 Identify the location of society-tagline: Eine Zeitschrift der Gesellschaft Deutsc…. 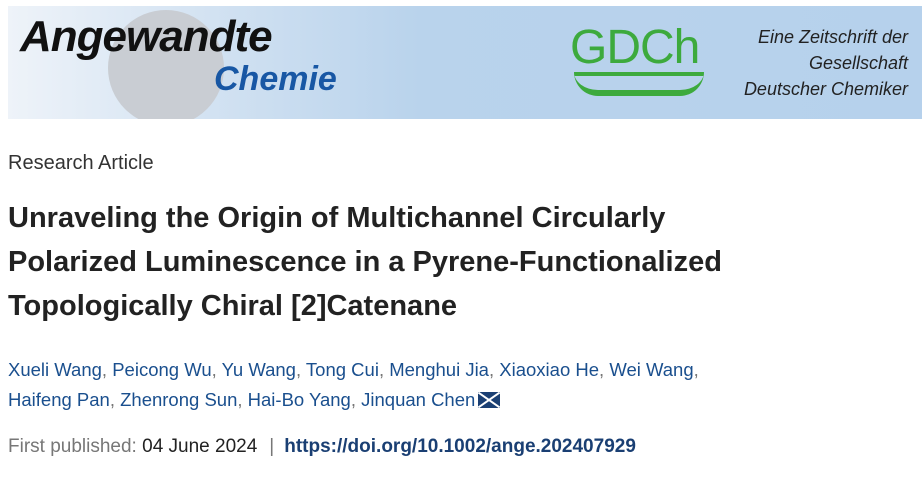
(826, 63).